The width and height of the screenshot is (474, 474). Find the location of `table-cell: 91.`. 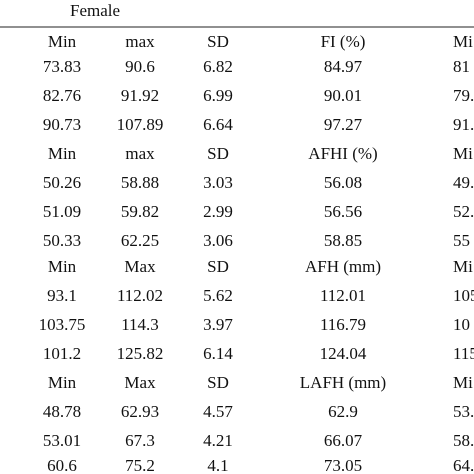

table-cell: 91. is located at coordinates (463, 124).